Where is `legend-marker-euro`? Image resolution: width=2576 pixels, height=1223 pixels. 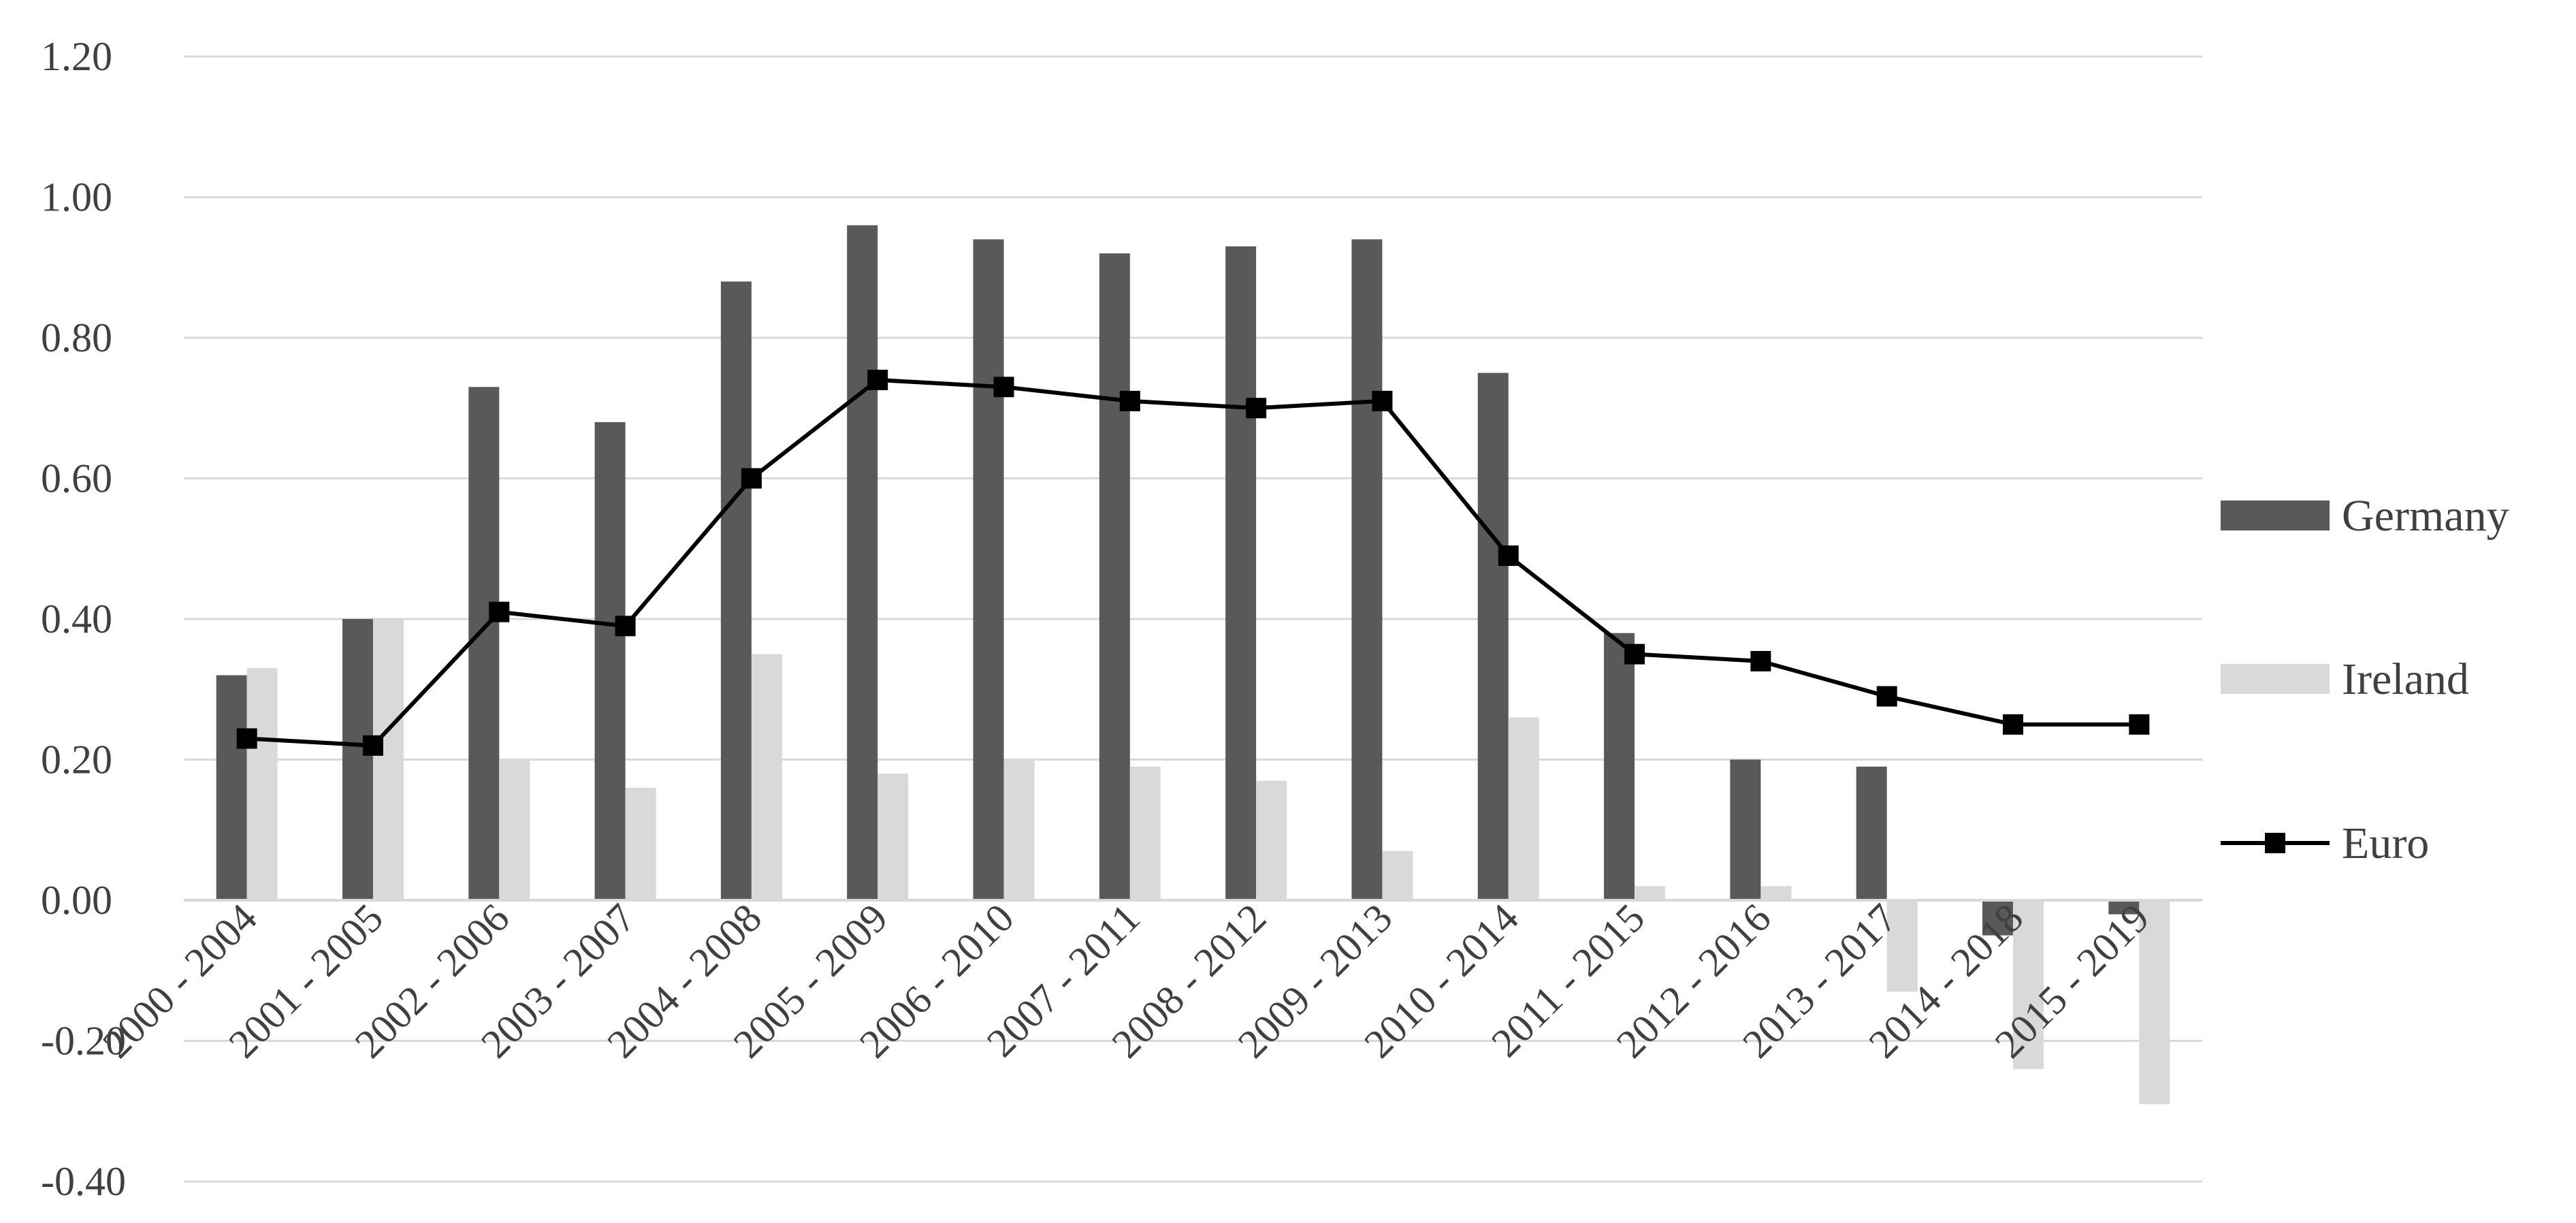 legend-marker-euro is located at coordinates (2275, 843).